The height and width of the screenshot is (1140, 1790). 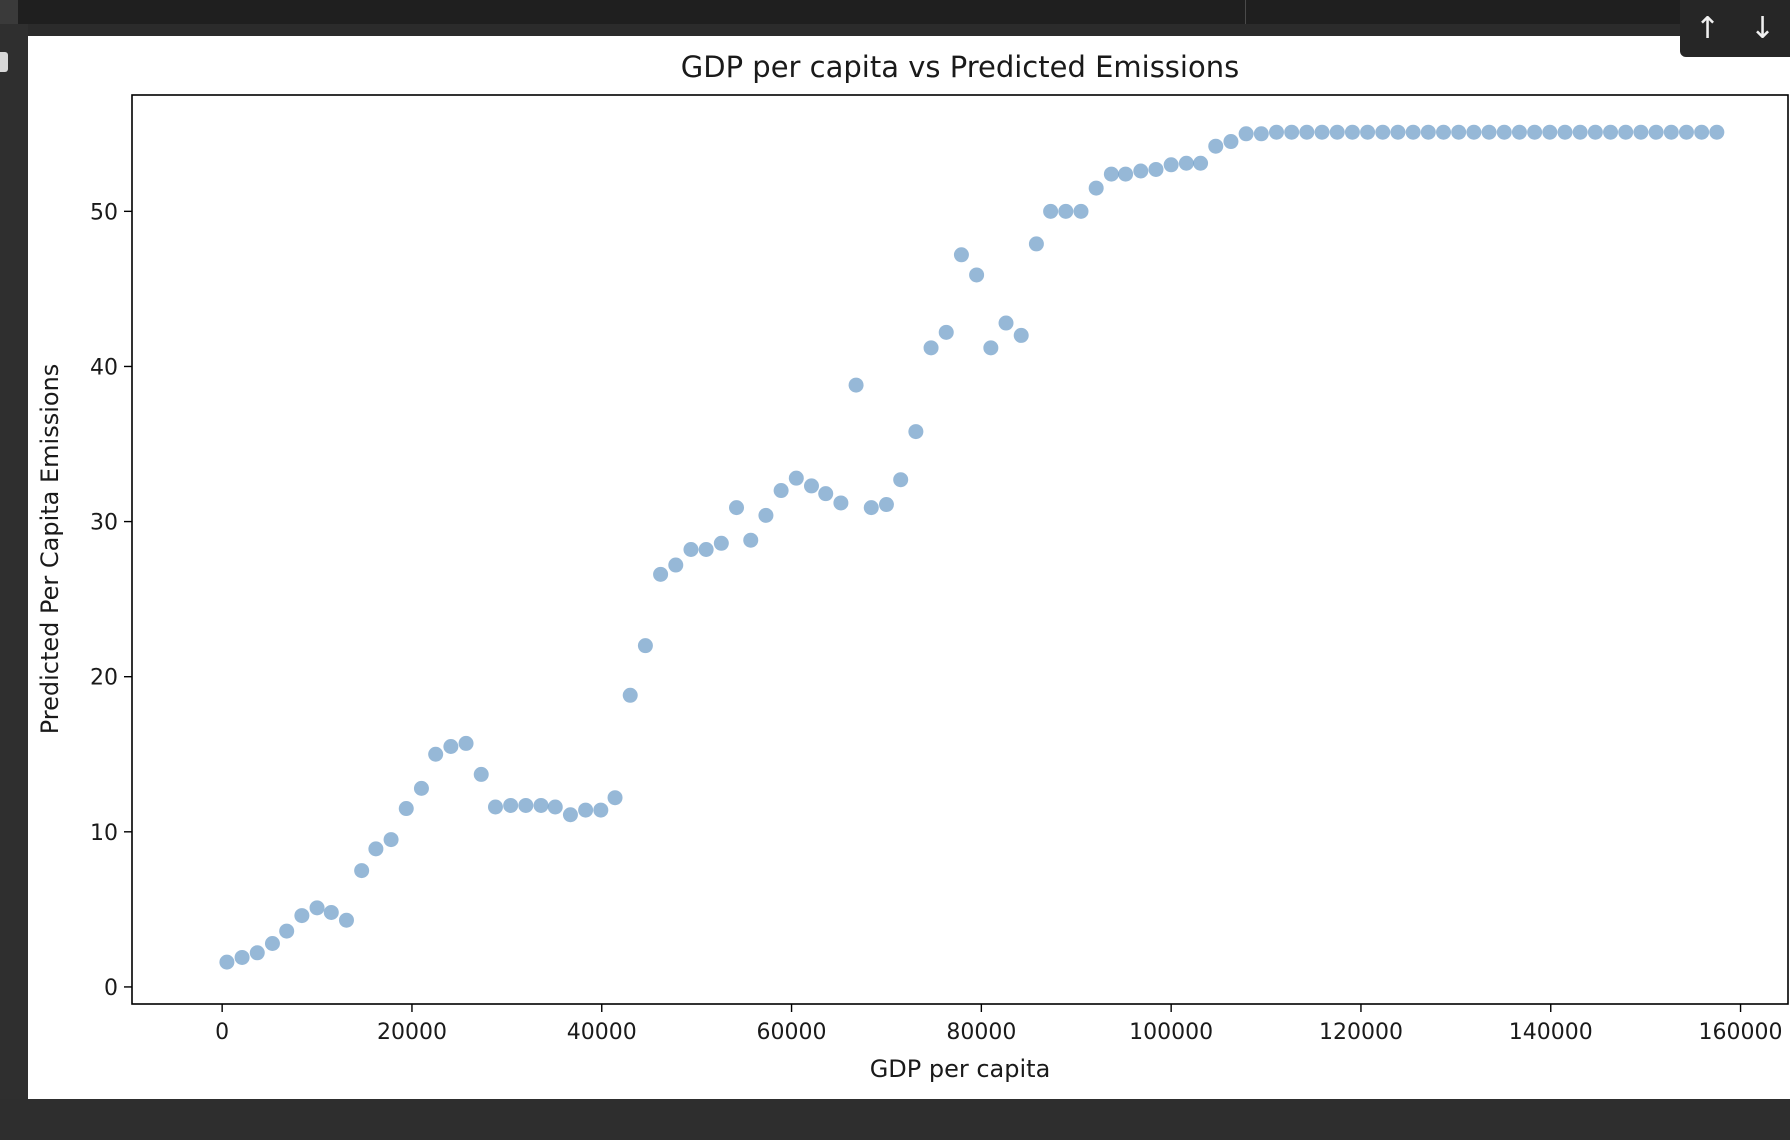 What do you see at coordinates (1707, 28) in the screenshot?
I see `arrow-up-icon: ↑` at bounding box center [1707, 28].